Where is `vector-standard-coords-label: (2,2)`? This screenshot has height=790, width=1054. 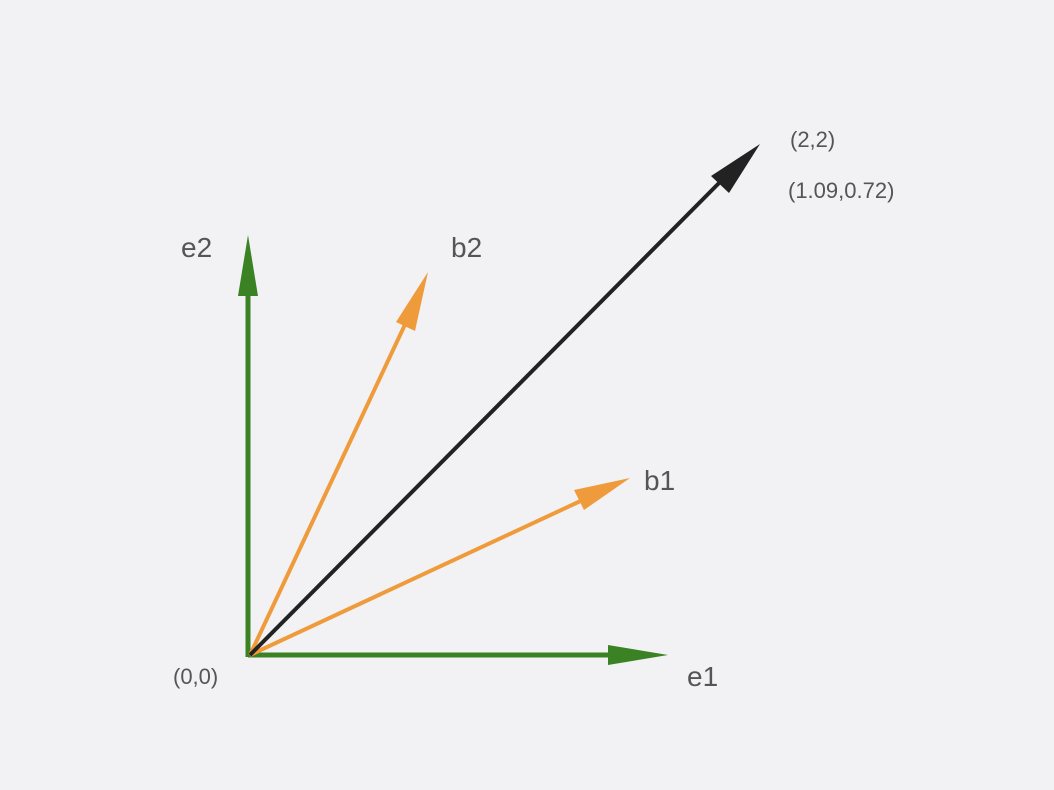
vector-standard-coords-label: (2,2) is located at coordinates (812, 139).